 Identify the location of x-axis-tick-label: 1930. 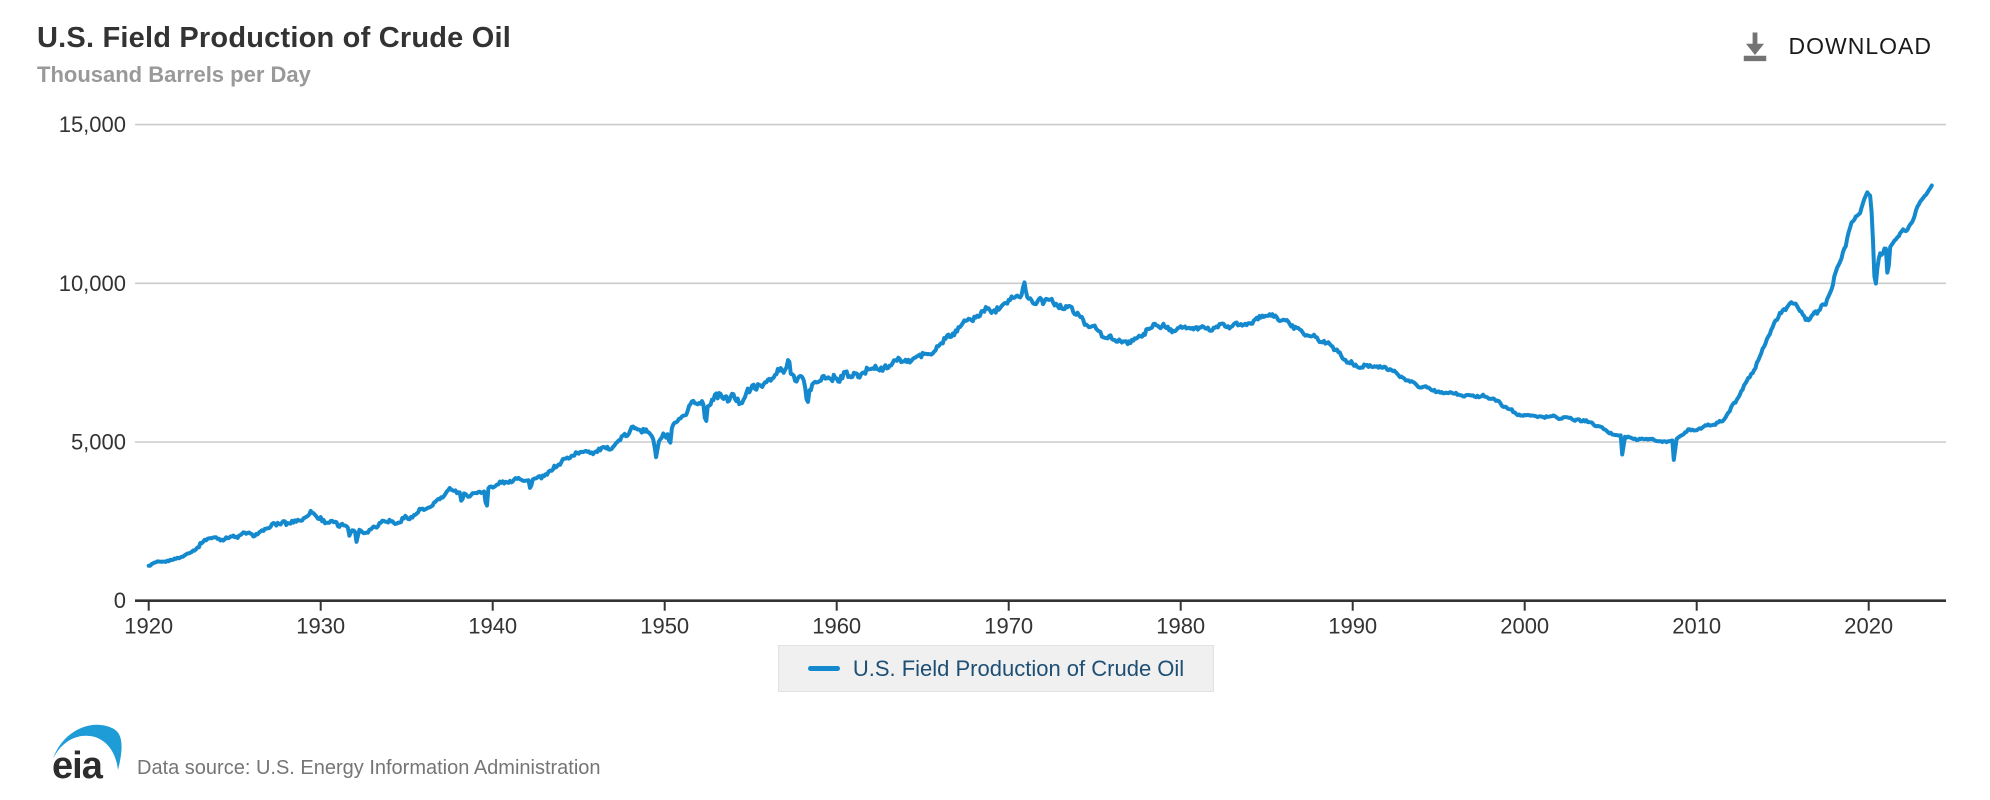
(320, 626).